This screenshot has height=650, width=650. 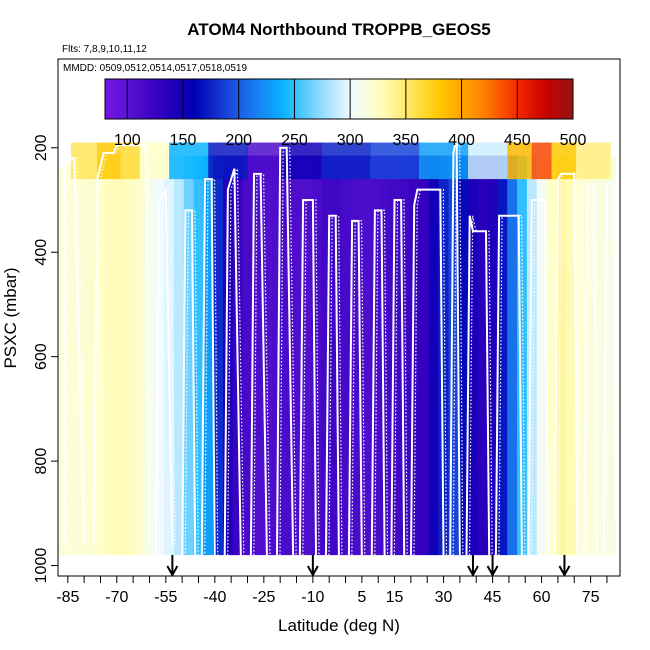 What do you see at coordinates (165, 597) in the screenshot?
I see `x-tick-label: -55` at bounding box center [165, 597].